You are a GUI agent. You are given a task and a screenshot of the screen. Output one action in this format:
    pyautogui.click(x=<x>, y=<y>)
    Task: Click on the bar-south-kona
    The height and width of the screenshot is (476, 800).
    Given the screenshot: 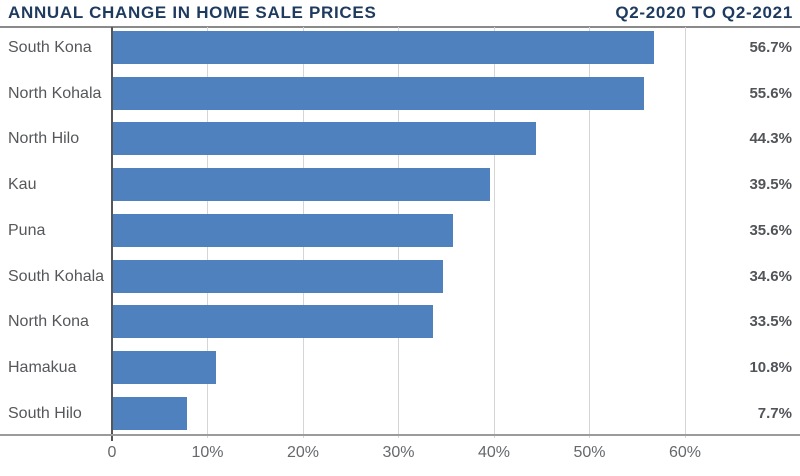 What is the action you would take?
    pyautogui.click(x=384, y=47)
    